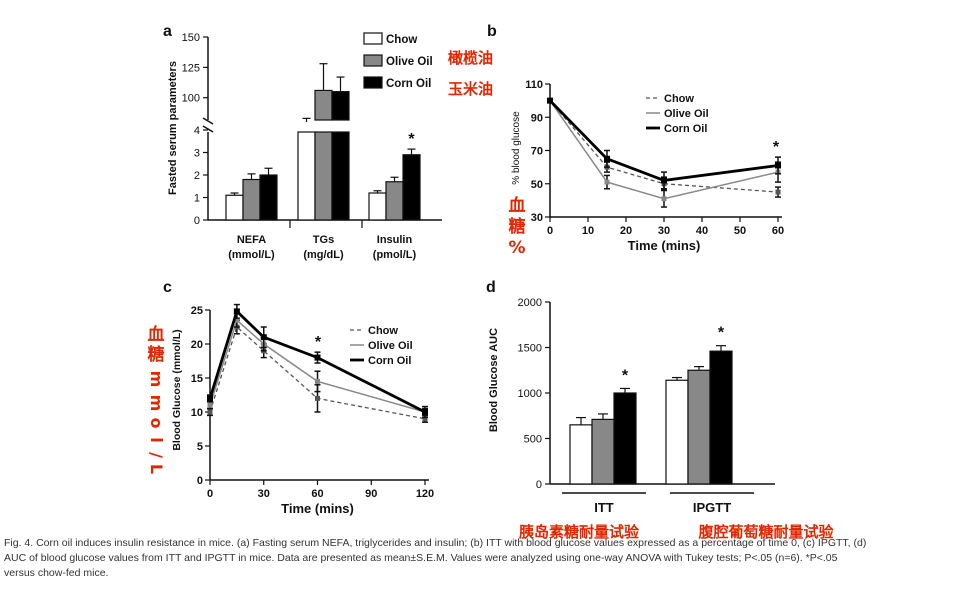 The width and height of the screenshot is (956, 599). What do you see at coordinates (197, 199) in the screenshot?
I see `panel-a-y-tick-label: 1` at bounding box center [197, 199].